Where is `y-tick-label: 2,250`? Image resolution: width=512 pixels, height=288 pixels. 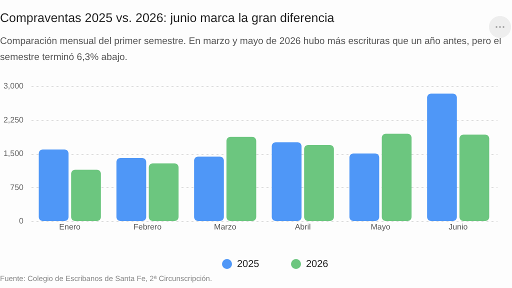 y-tick-label: 2,250 is located at coordinates (13, 119).